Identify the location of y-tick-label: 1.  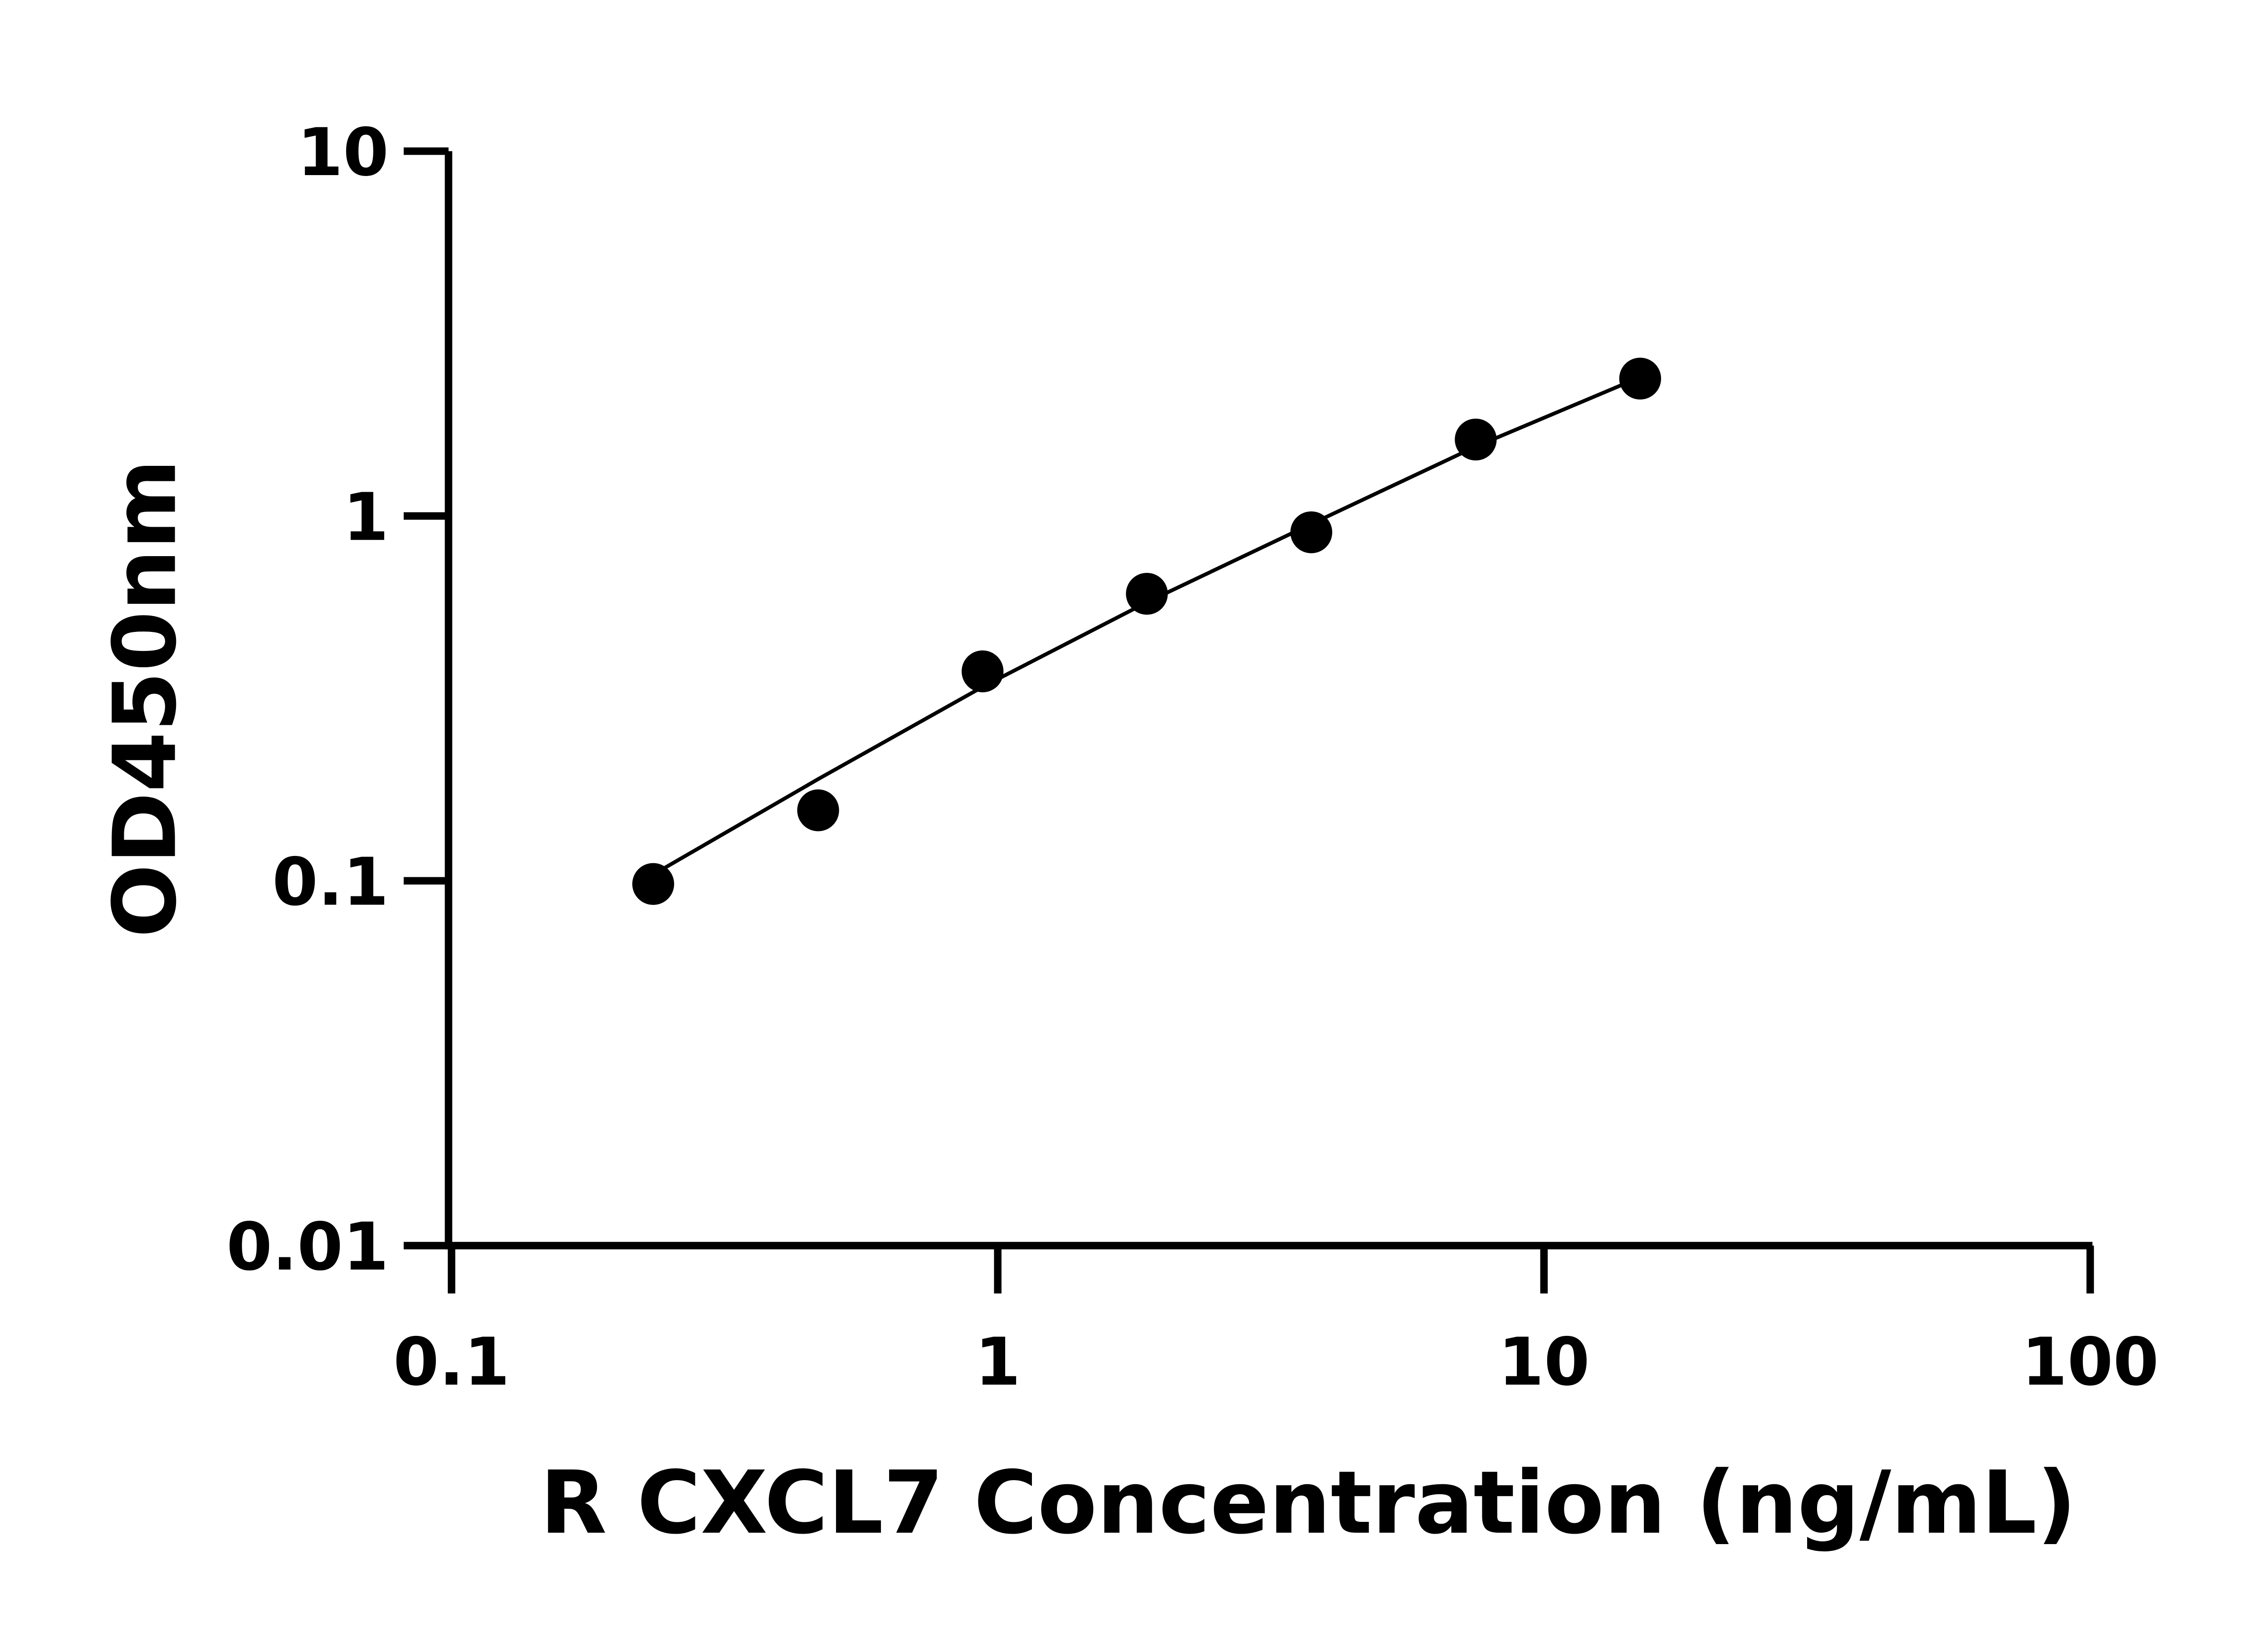
(366, 517).